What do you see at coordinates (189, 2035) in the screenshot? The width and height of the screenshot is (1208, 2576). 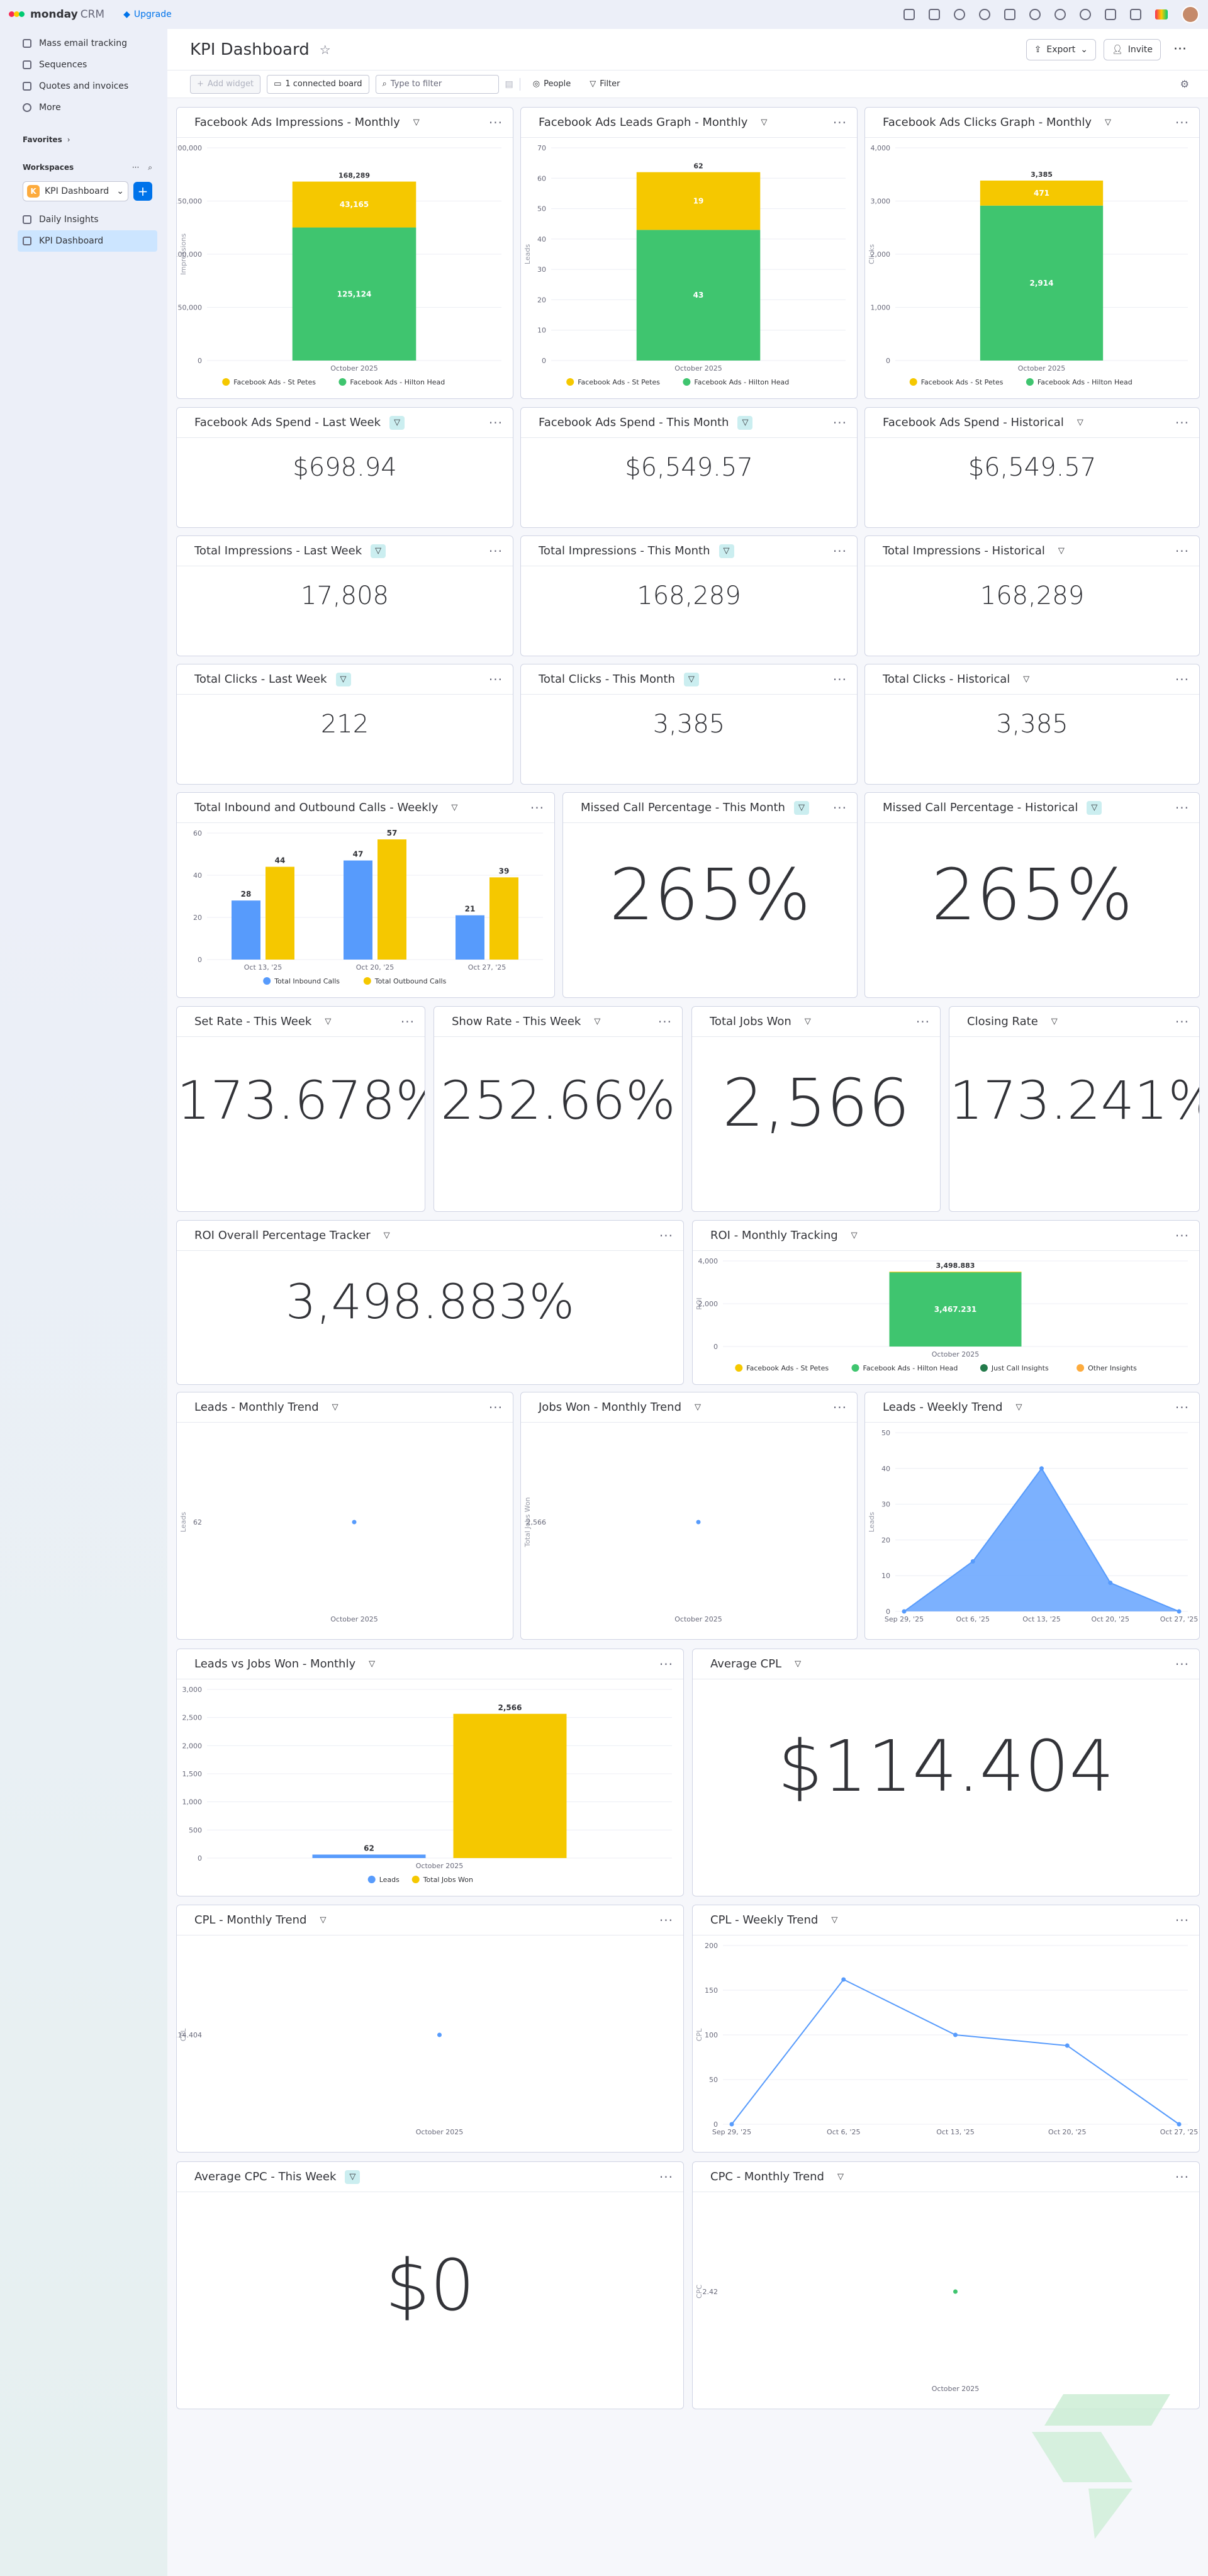 I see `y-tick-label: 114.404` at bounding box center [189, 2035].